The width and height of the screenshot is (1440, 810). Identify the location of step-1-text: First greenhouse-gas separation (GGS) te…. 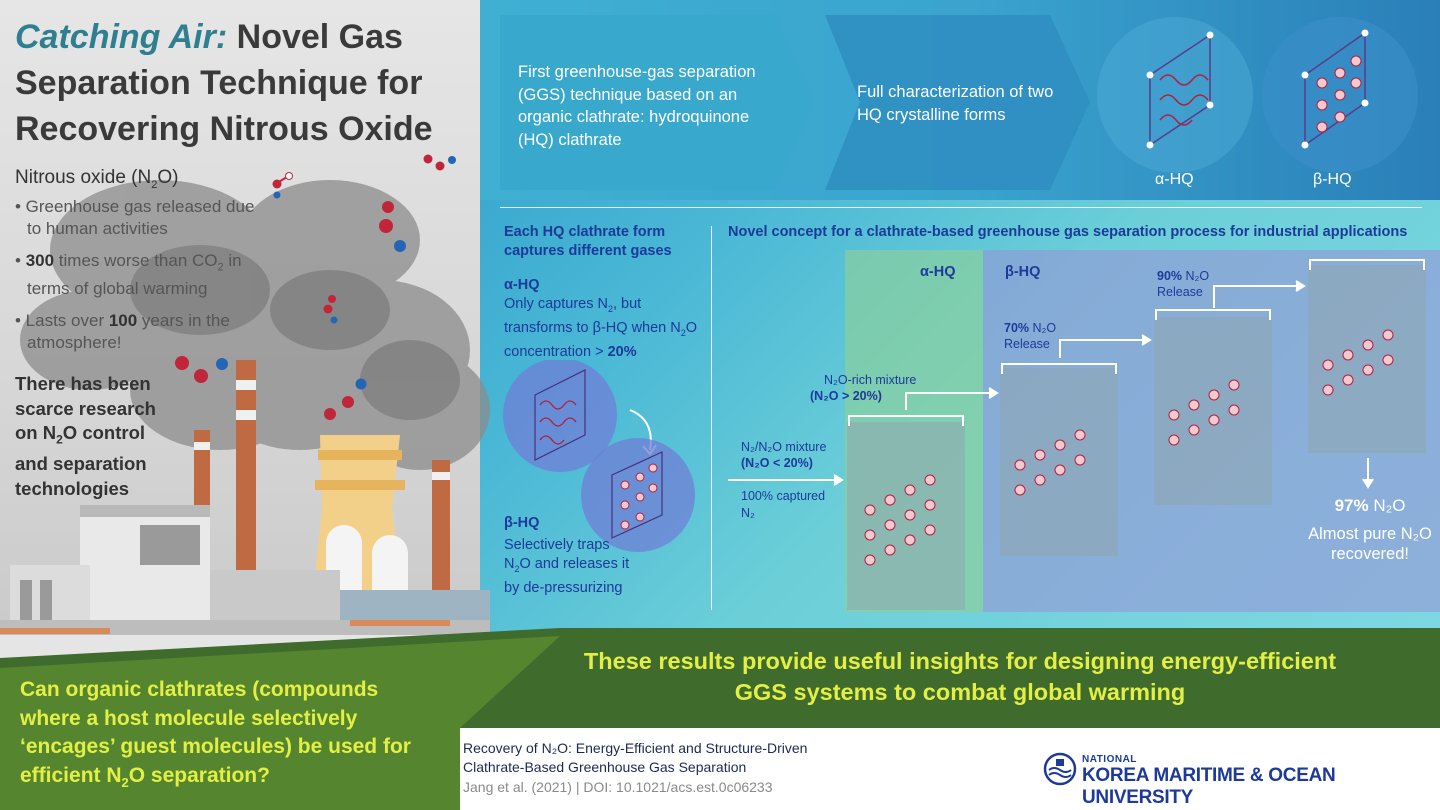
(637, 106).